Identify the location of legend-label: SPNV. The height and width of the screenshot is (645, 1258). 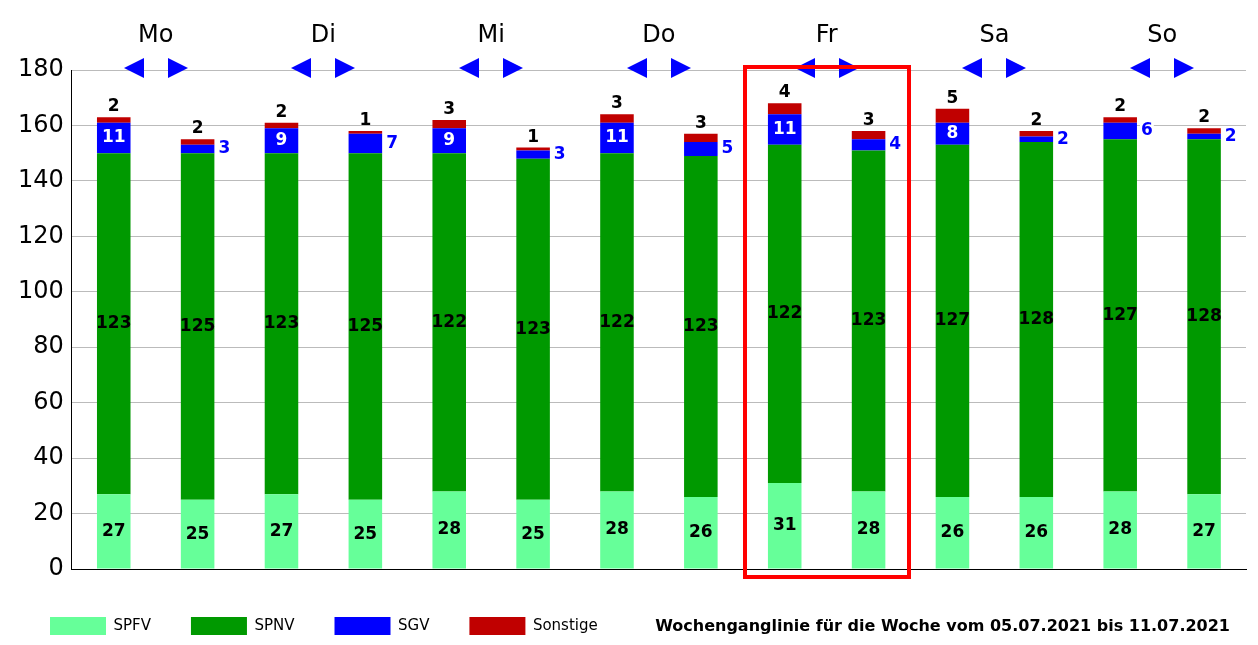
(275, 624).